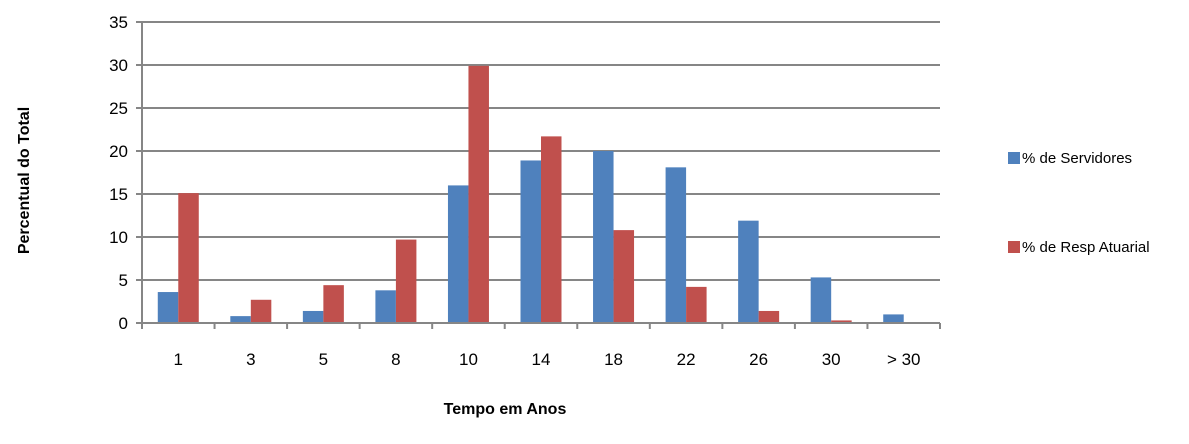 The height and width of the screenshot is (444, 1189). What do you see at coordinates (123, 280) in the screenshot?
I see `y-tick-label: 5` at bounding box center [123, 280].